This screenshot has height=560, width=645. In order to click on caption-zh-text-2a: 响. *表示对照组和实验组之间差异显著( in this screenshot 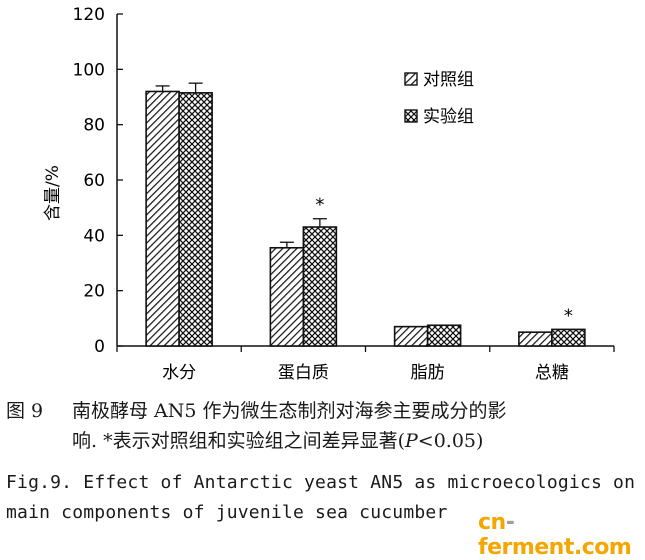, I will do `click(238, 441)`.